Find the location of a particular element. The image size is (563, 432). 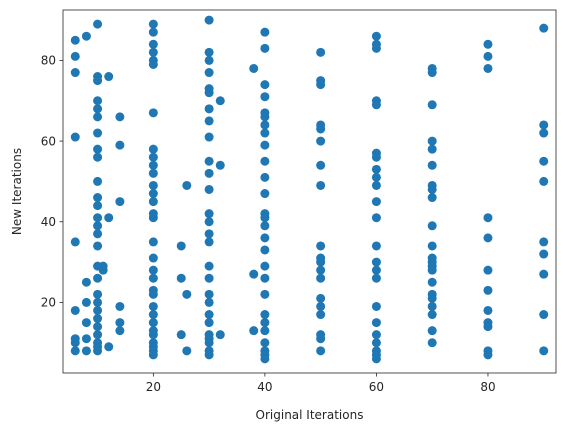

y-tick-label: 40 is located at coordinates (48, 222).